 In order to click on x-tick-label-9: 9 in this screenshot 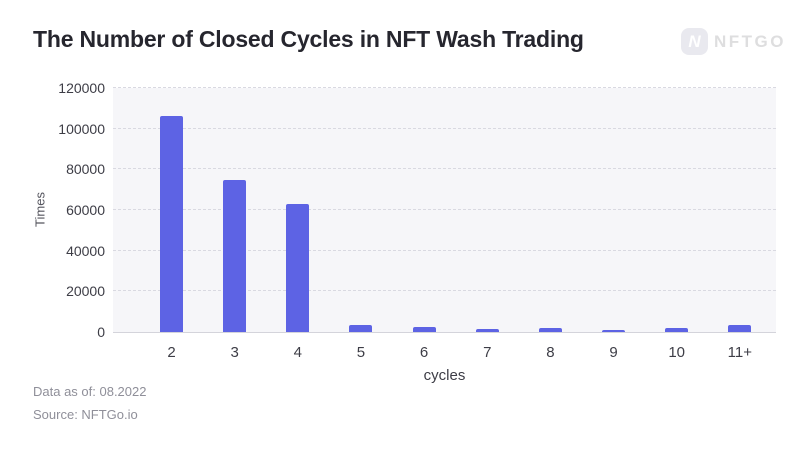, I will do `click(613, 352)`.